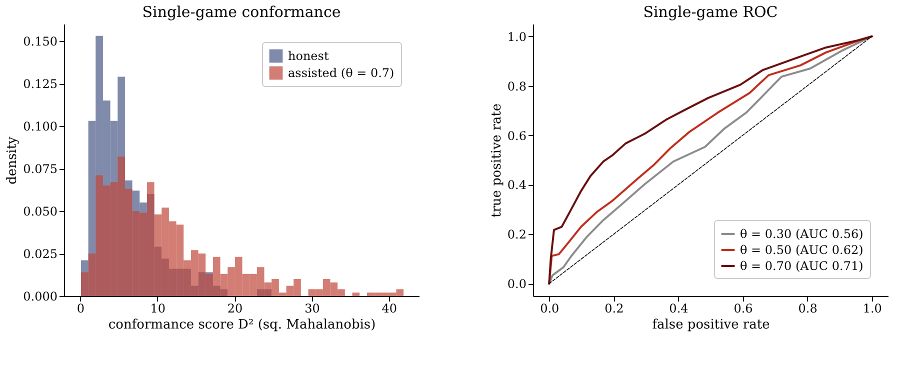 The width and height of the screenshot is (901, 389). I want to click on x-tick-label: 0, so click(80, 309).